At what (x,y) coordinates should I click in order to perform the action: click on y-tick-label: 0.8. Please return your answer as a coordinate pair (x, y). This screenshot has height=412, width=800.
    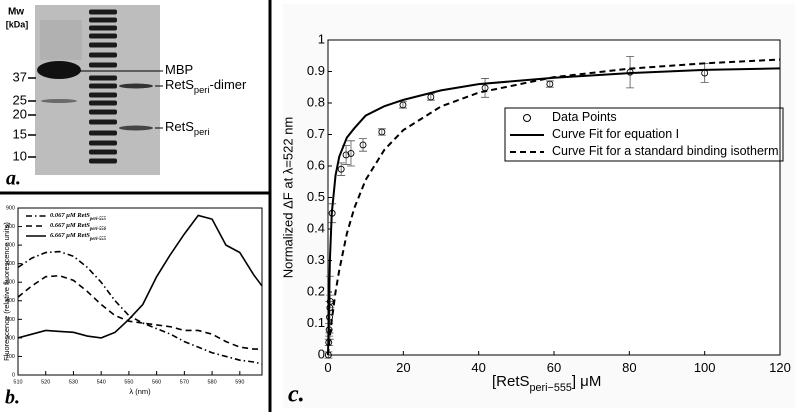
    Looking at the image, I should click on (316, 101).